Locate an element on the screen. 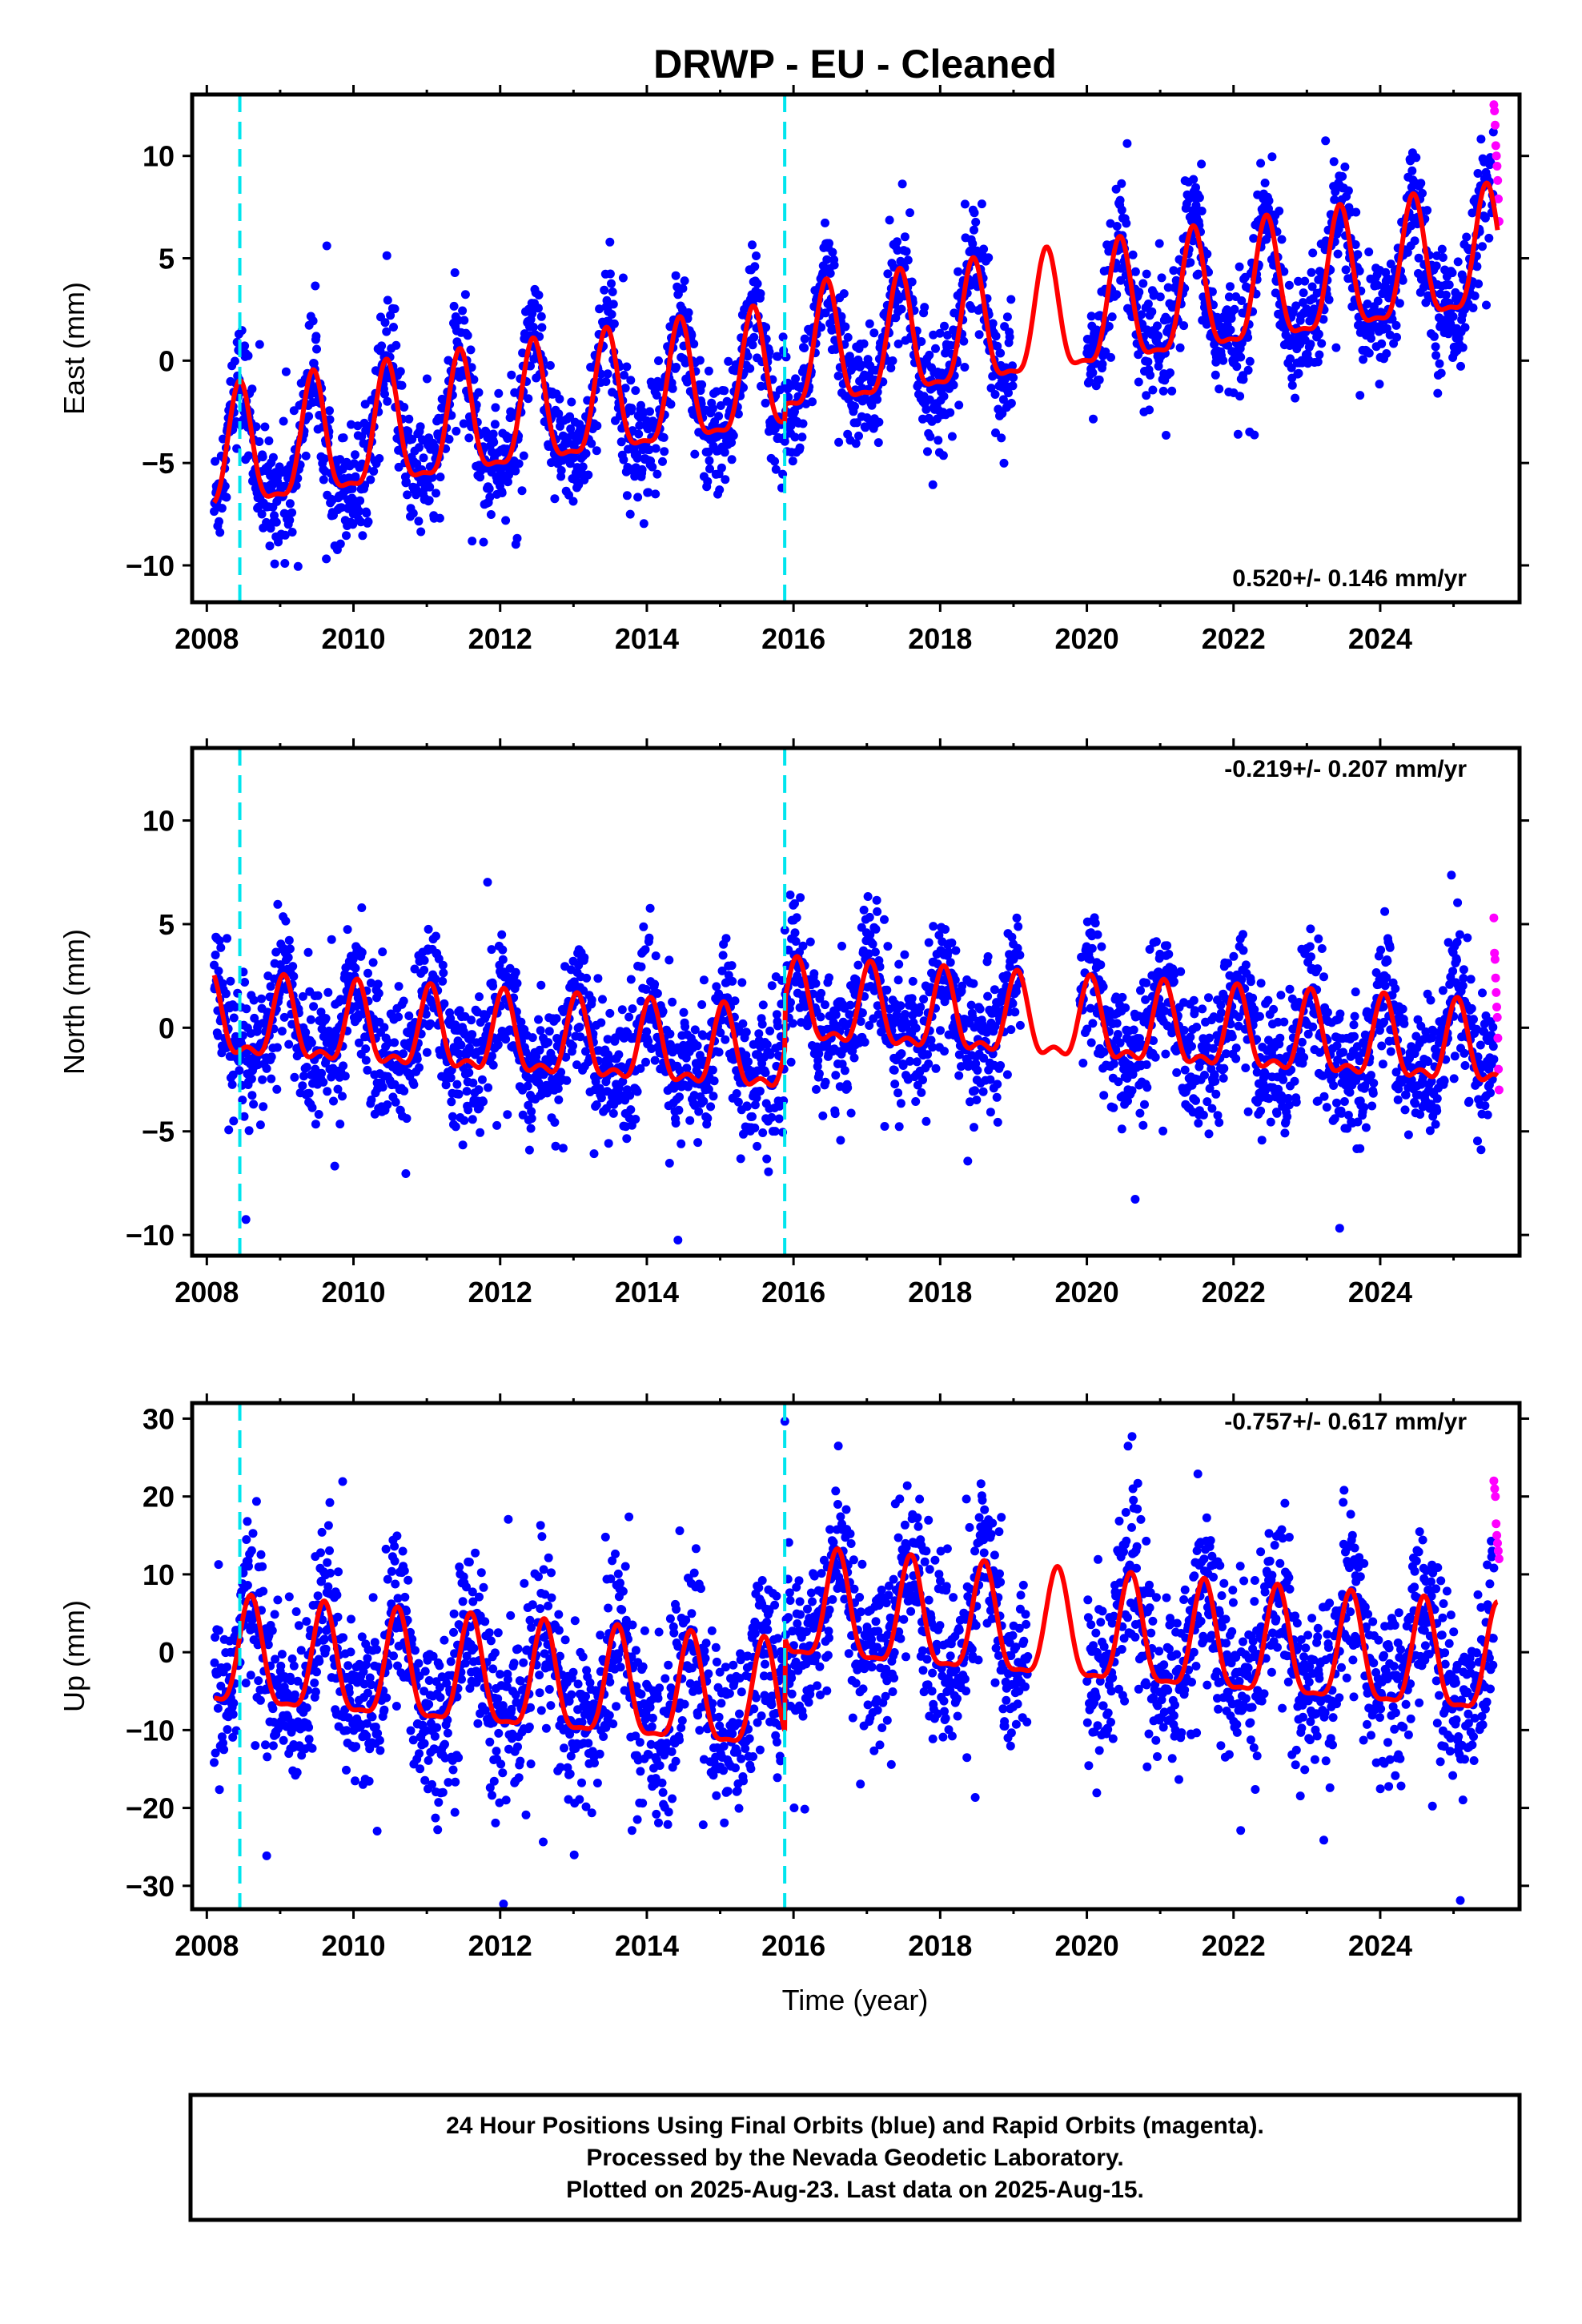  rapid-orbit-point is located at coordinates (1498, 180).